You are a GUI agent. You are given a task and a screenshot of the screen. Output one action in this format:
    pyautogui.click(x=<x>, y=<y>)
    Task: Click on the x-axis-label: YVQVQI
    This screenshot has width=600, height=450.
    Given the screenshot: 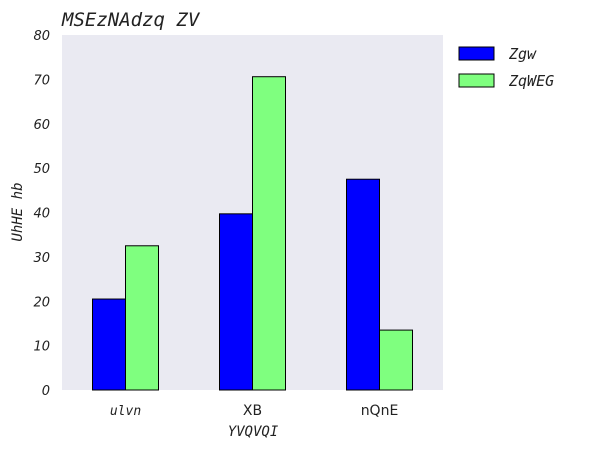 What is the action you would take?
    pyautogui.click(x=253, y=432)
    